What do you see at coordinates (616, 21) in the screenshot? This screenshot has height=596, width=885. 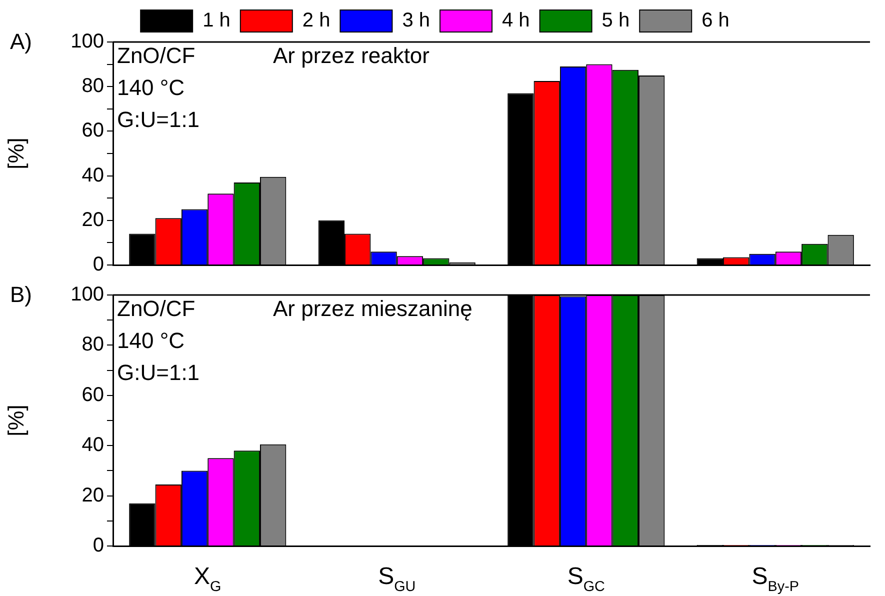 I see `legend-label: 5 h` at bounding box center [616, 21].